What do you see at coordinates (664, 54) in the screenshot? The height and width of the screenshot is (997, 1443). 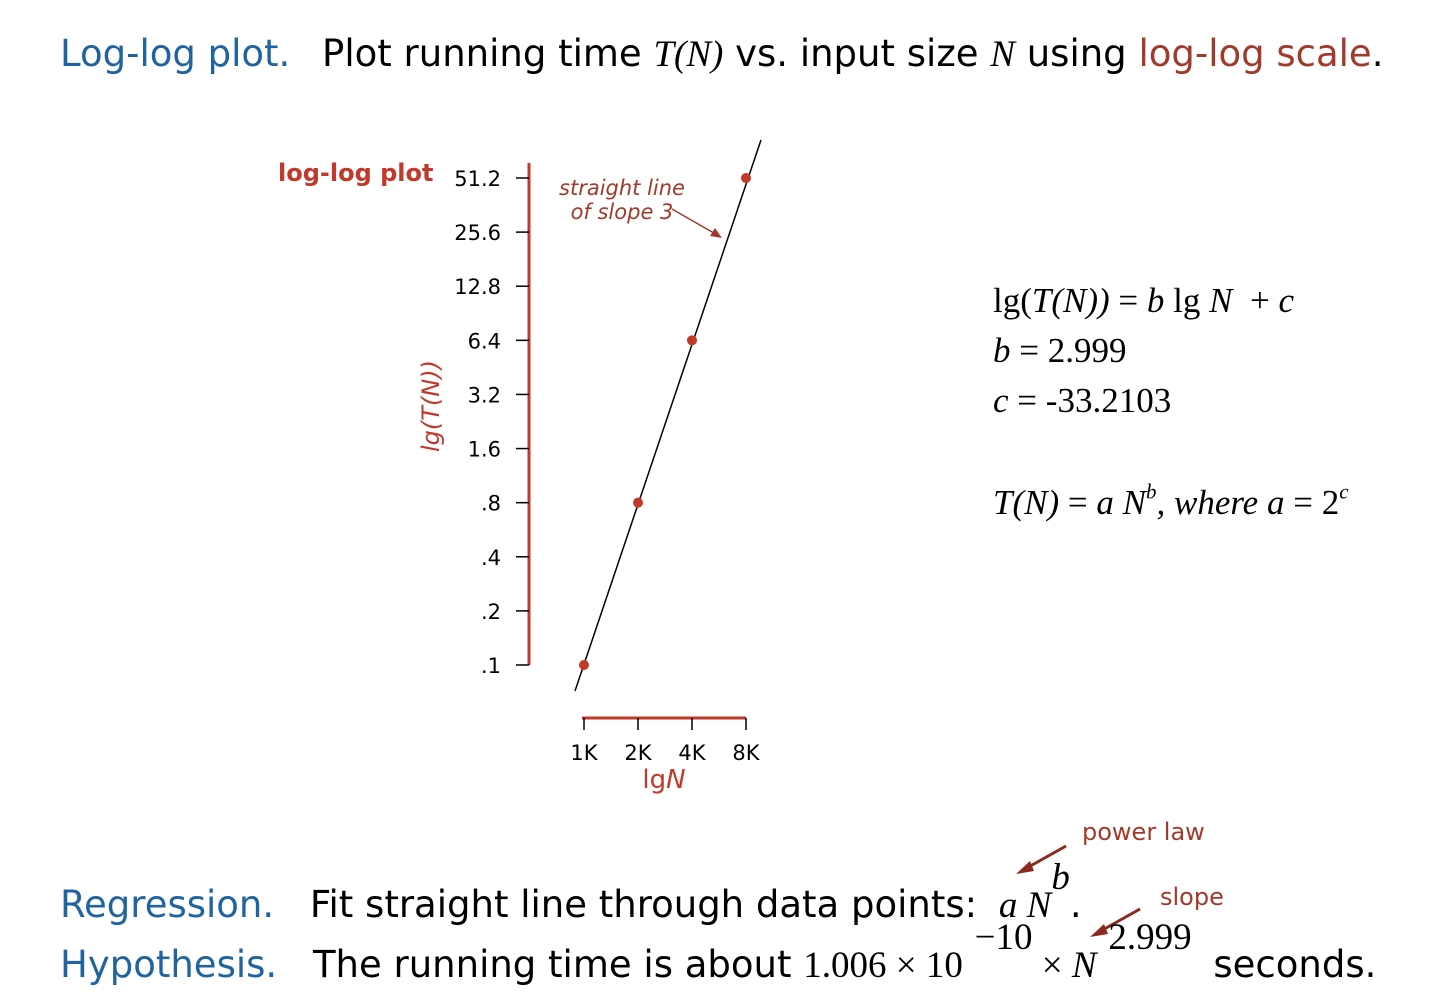 I see `header-var-t: T` at bounding box center [664, 54].